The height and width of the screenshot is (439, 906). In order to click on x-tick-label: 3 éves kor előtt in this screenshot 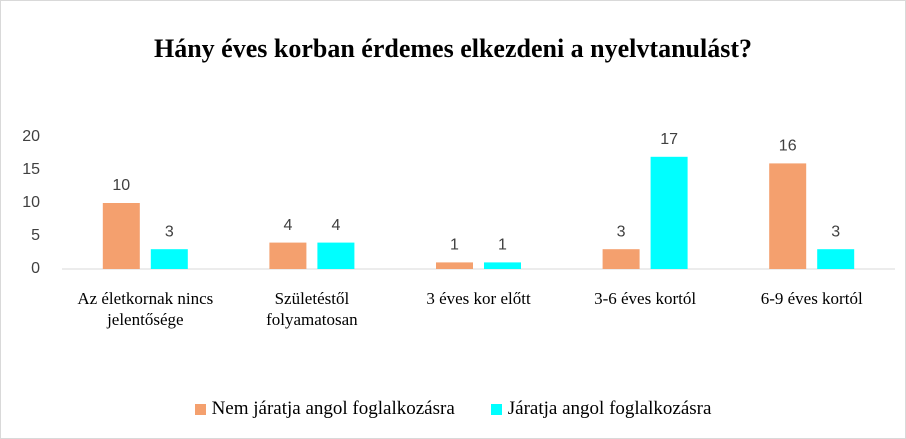, I will do `click(478, 298)`.